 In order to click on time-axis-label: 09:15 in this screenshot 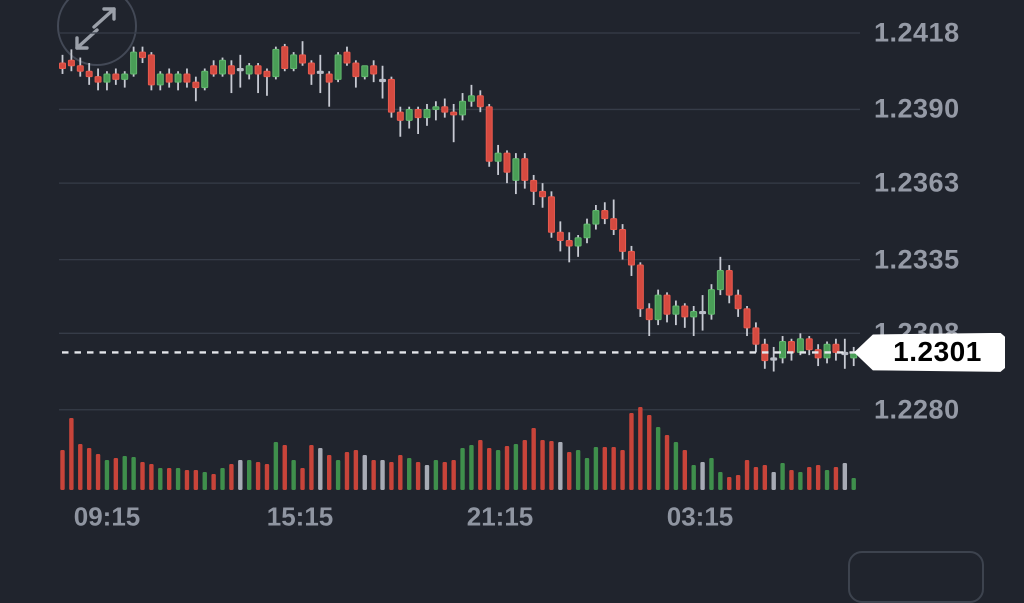, I will do `click(107, 516)`.